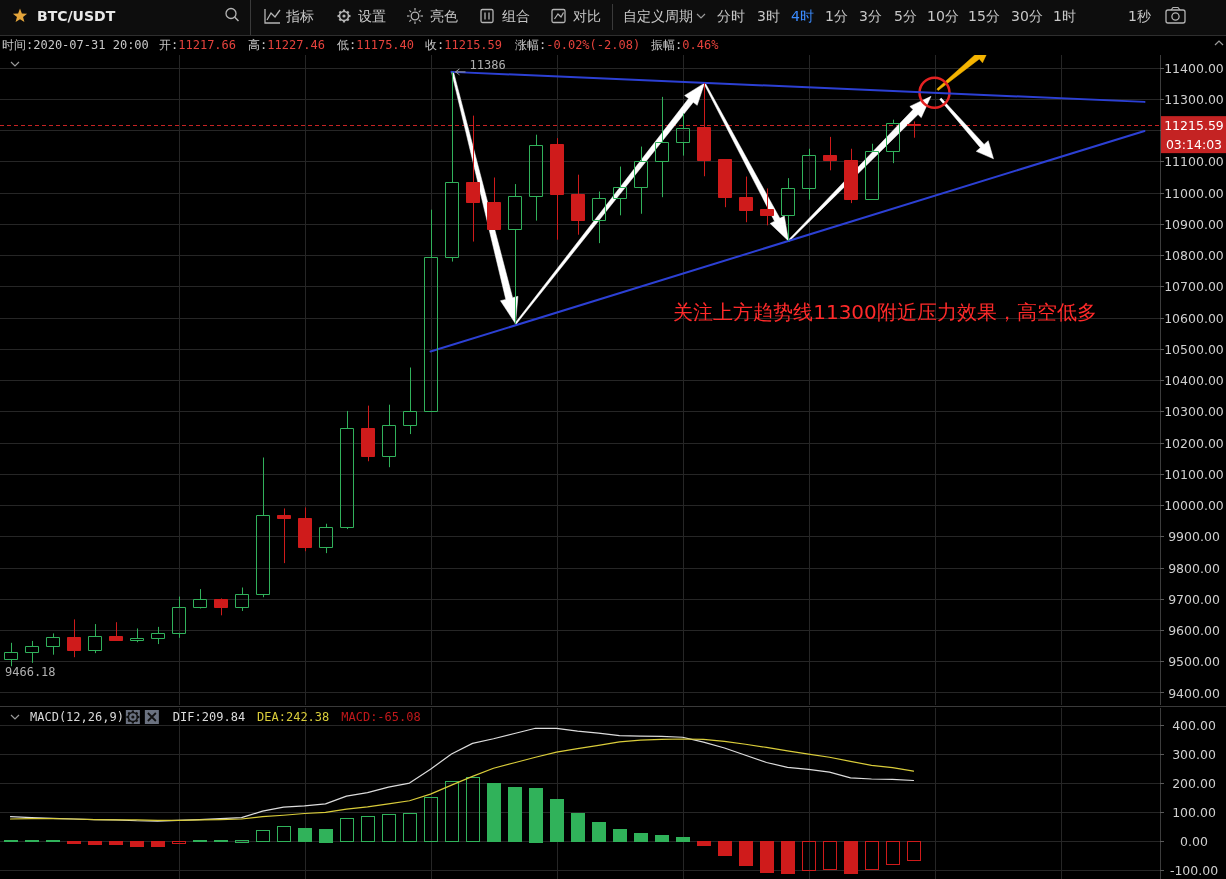 The height and width of the screenshot is (879, 1226). What do you see at coordinates (76, 16) in the screenshot?
I see `text: BTC/USDT` at bounding box center [76, 16].